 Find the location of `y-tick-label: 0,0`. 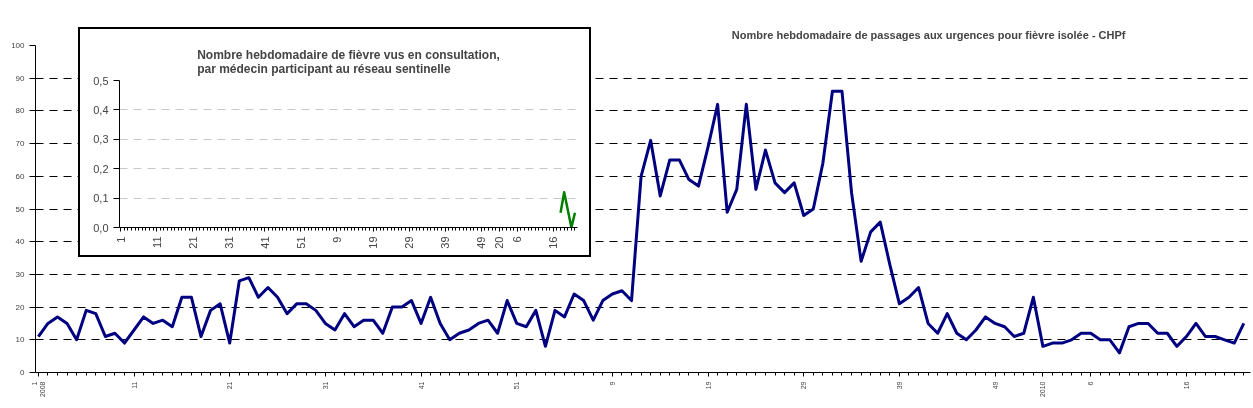

y-tick-label: 0,0 is located at coordinates (101, 227).